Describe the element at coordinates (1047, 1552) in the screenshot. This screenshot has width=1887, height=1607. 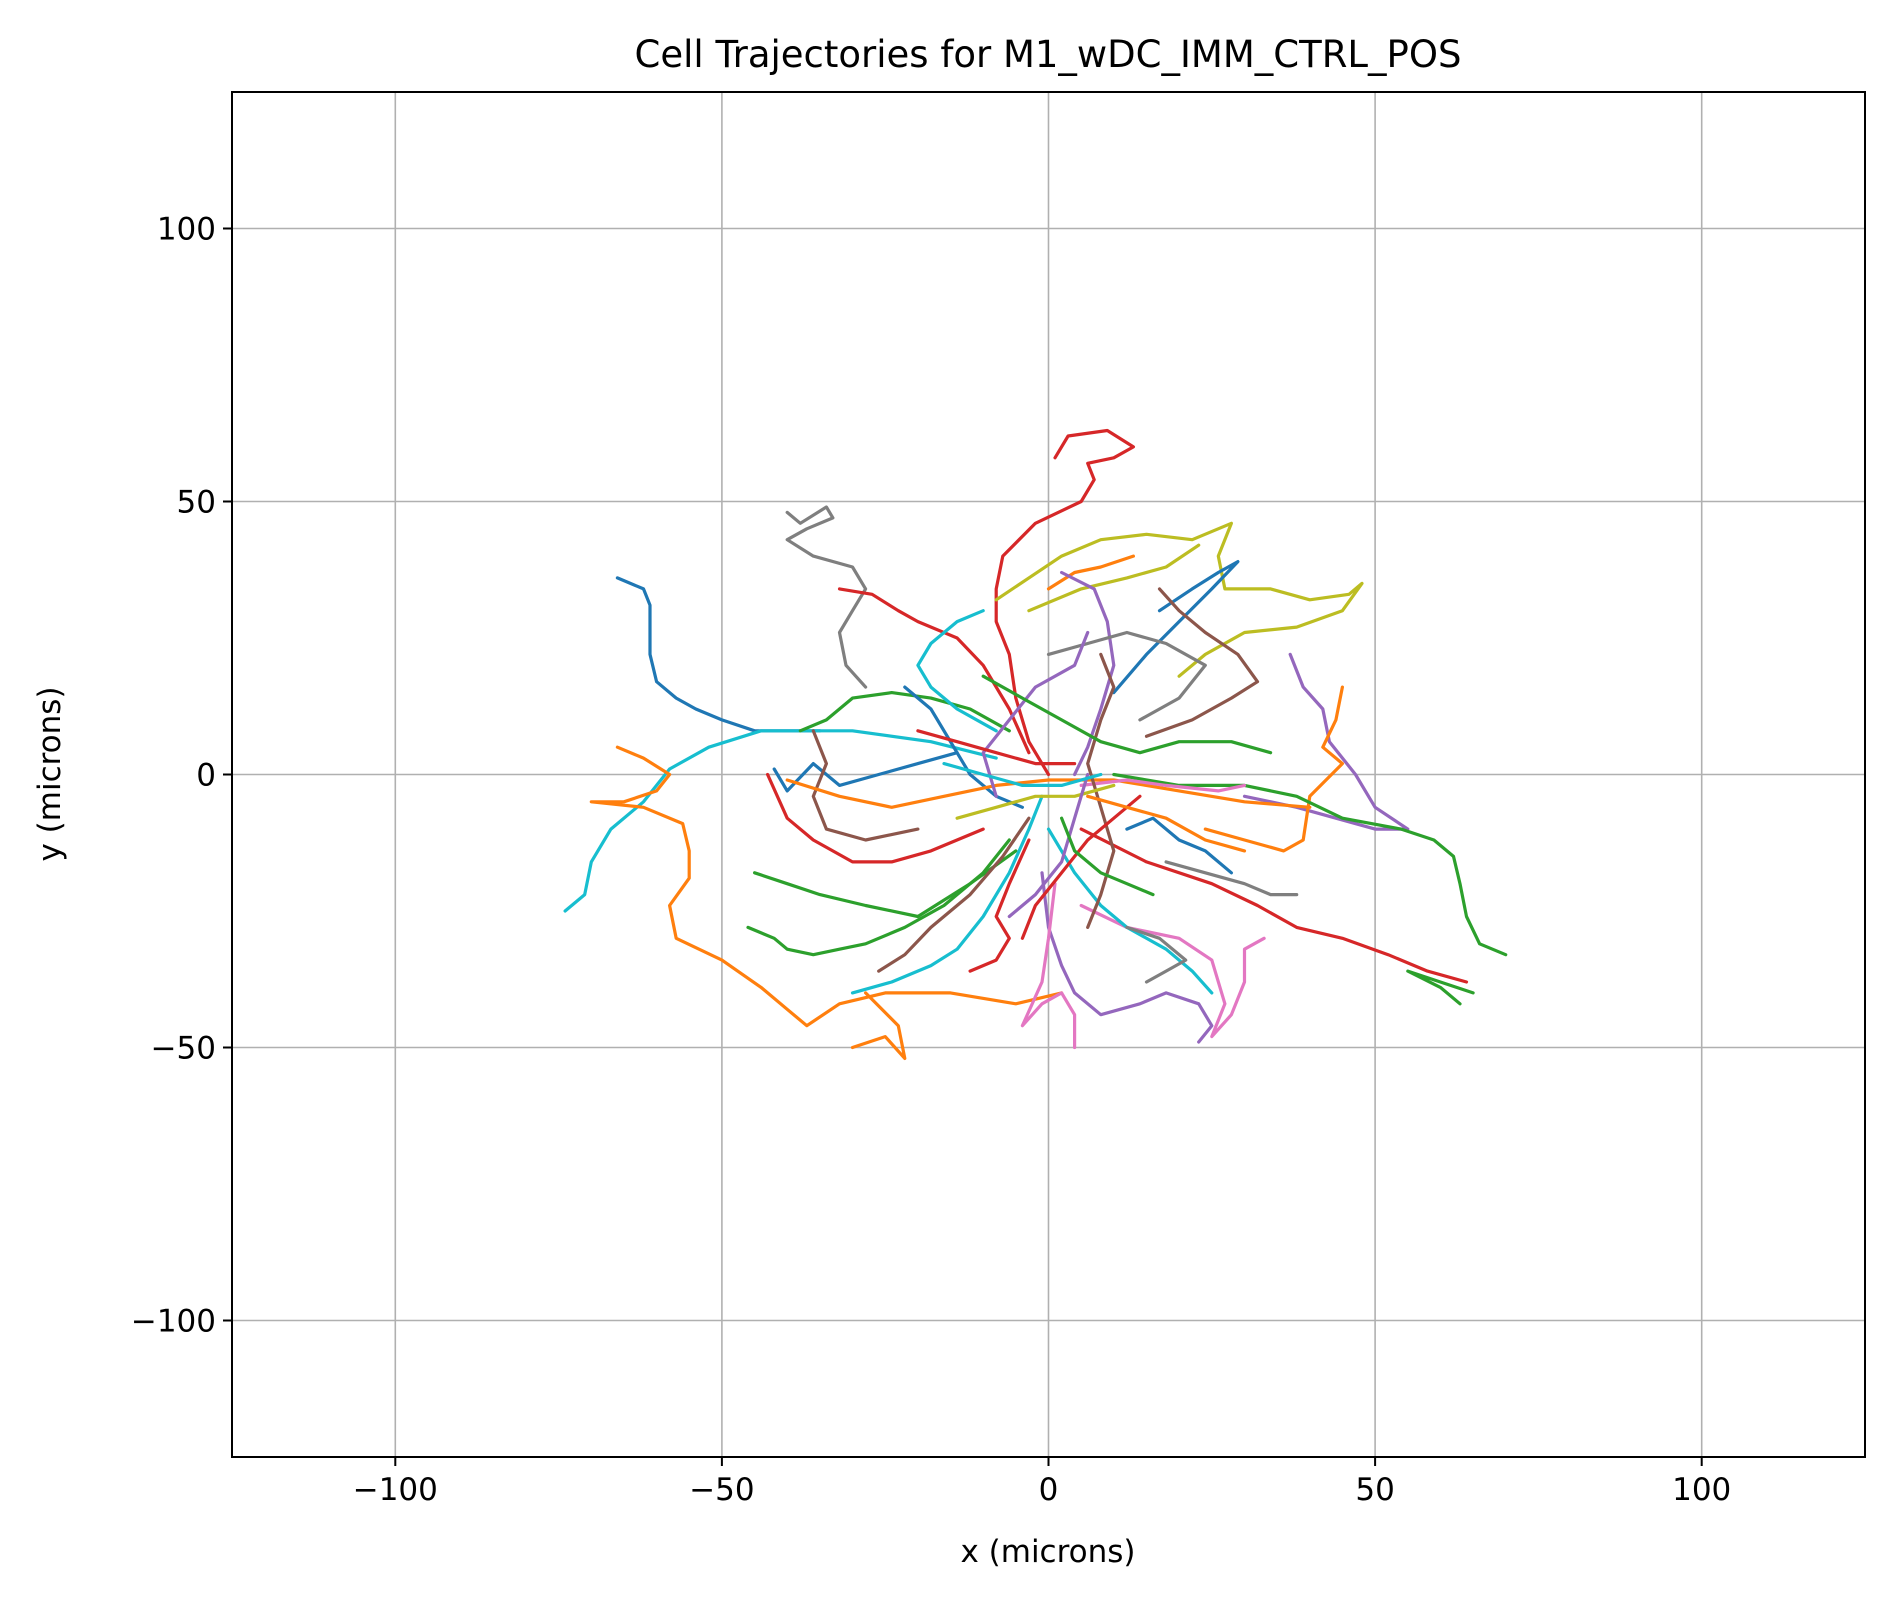
I see `x-axis-label: x (microns)` at that location.